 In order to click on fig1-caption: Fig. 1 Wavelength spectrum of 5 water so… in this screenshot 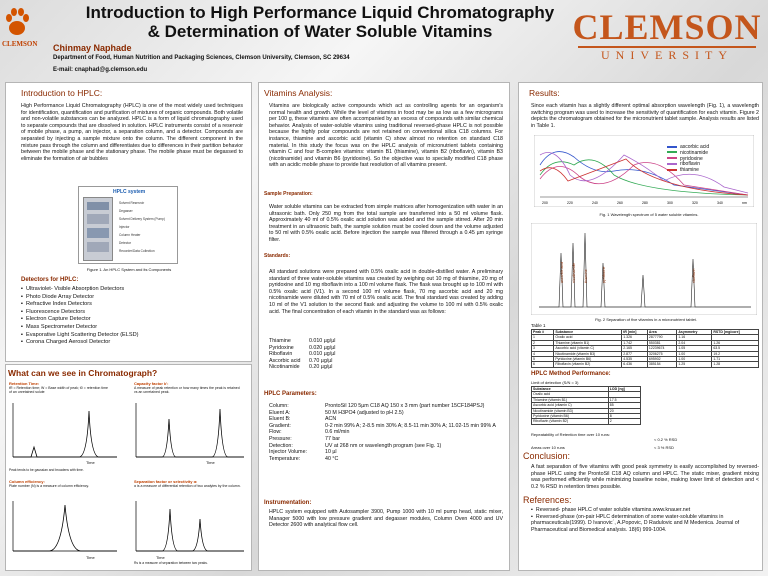, I will do `click(649, 214)`.